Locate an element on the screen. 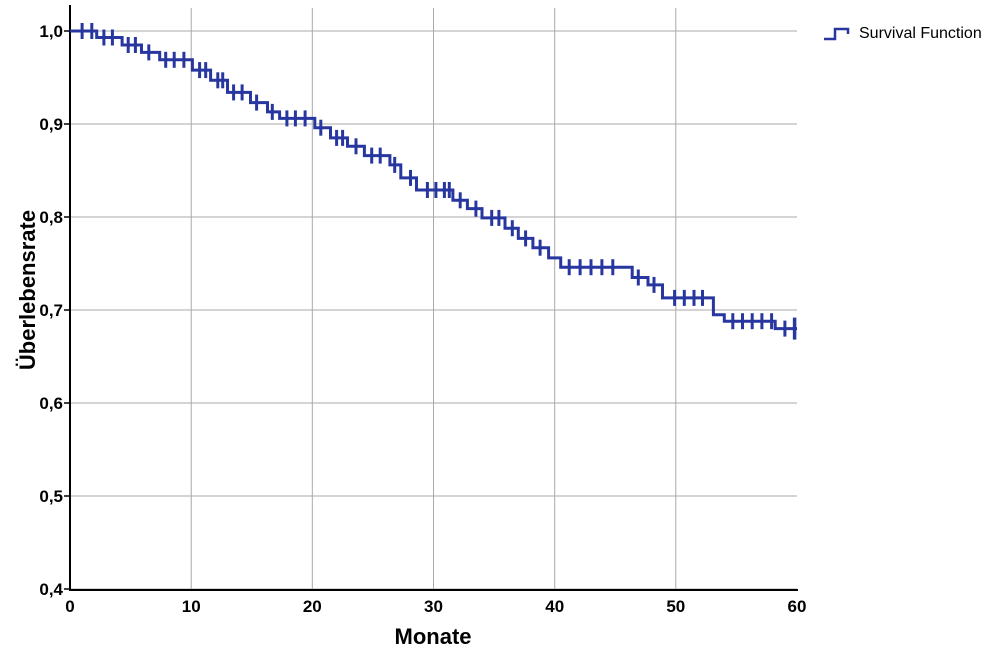 The width and height of the screenshot is (1004, 652). x-tick-label: 20 is located at coordinates (312, 606).